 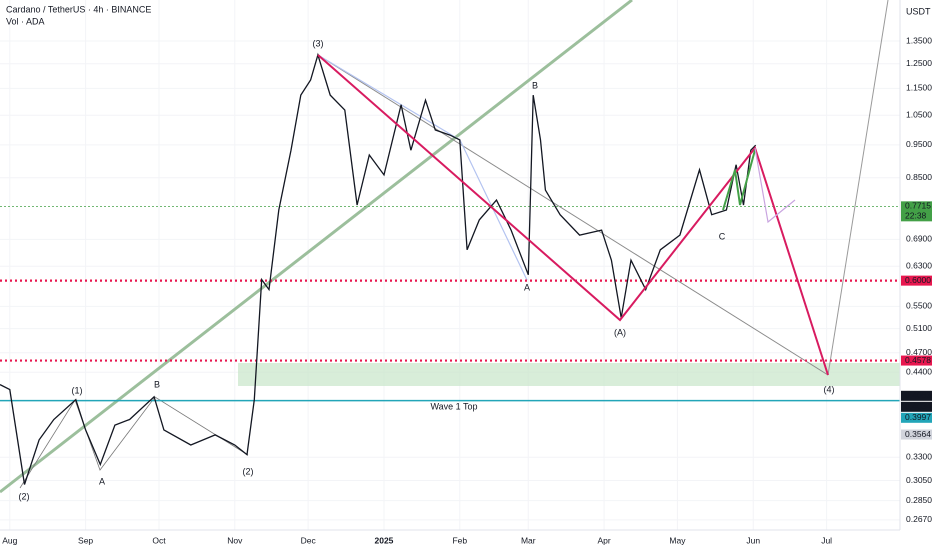 I want to click on x-tick-label: Jul, so click(x=826, y=540).